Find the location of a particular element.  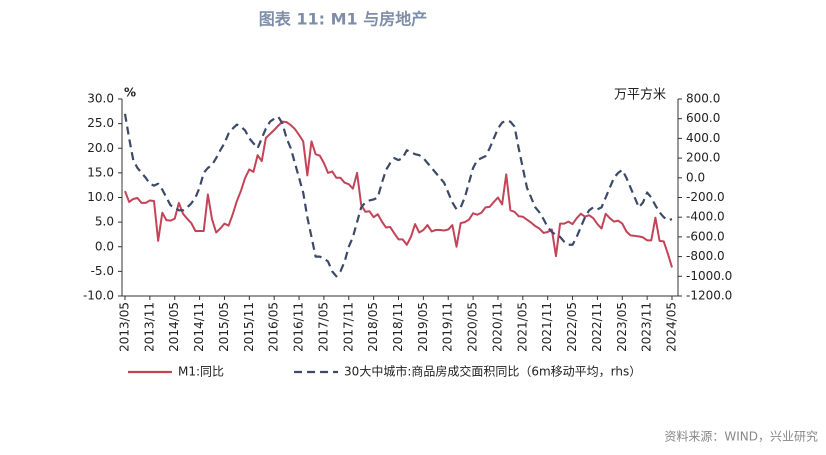

y-tick-label: 0.0 is located at coordinates (104, 246).